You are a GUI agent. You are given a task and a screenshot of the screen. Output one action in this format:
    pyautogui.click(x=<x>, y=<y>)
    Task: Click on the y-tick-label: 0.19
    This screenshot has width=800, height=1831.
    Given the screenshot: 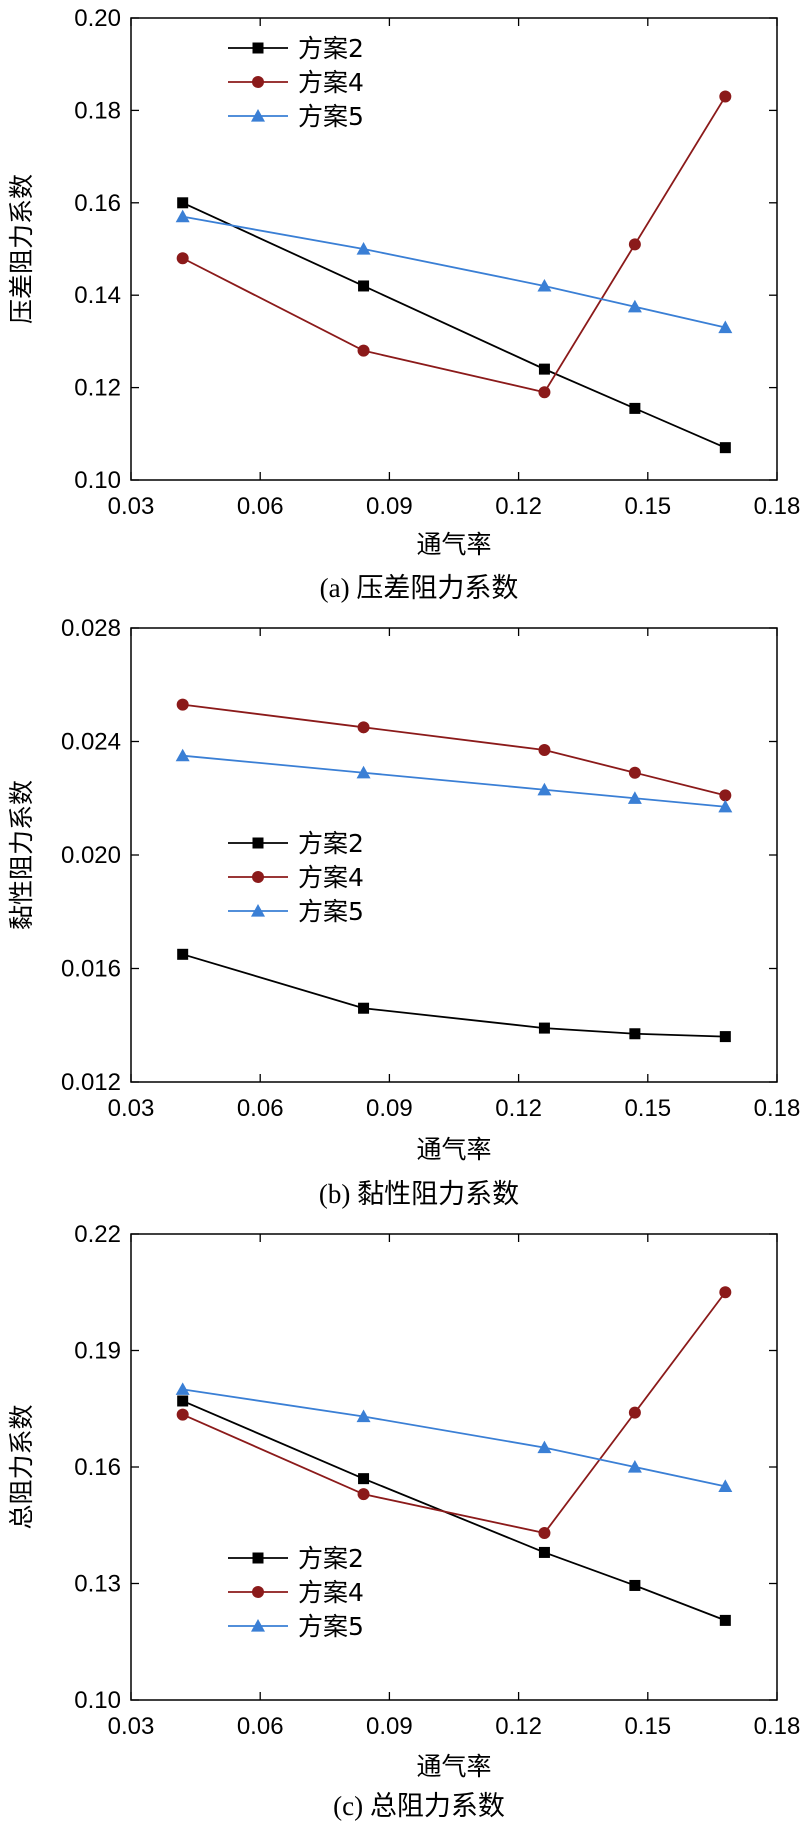 What is the action you would take?
    pyautogui.click(x=97, y=1351)
    